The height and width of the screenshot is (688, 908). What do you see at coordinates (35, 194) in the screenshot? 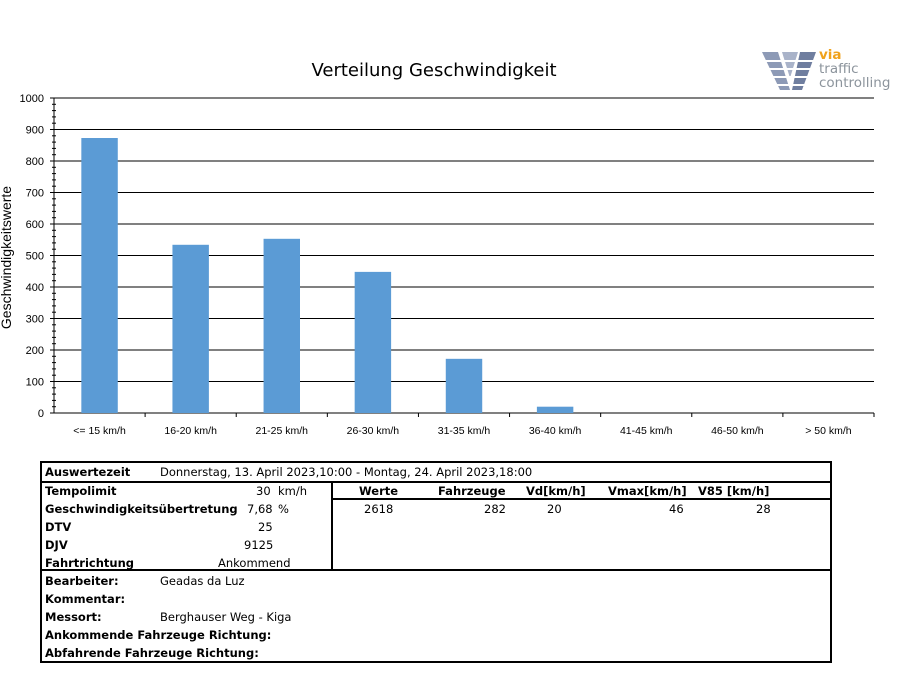
I see `y-tick-label: 700` at bounding box center [35, 194].